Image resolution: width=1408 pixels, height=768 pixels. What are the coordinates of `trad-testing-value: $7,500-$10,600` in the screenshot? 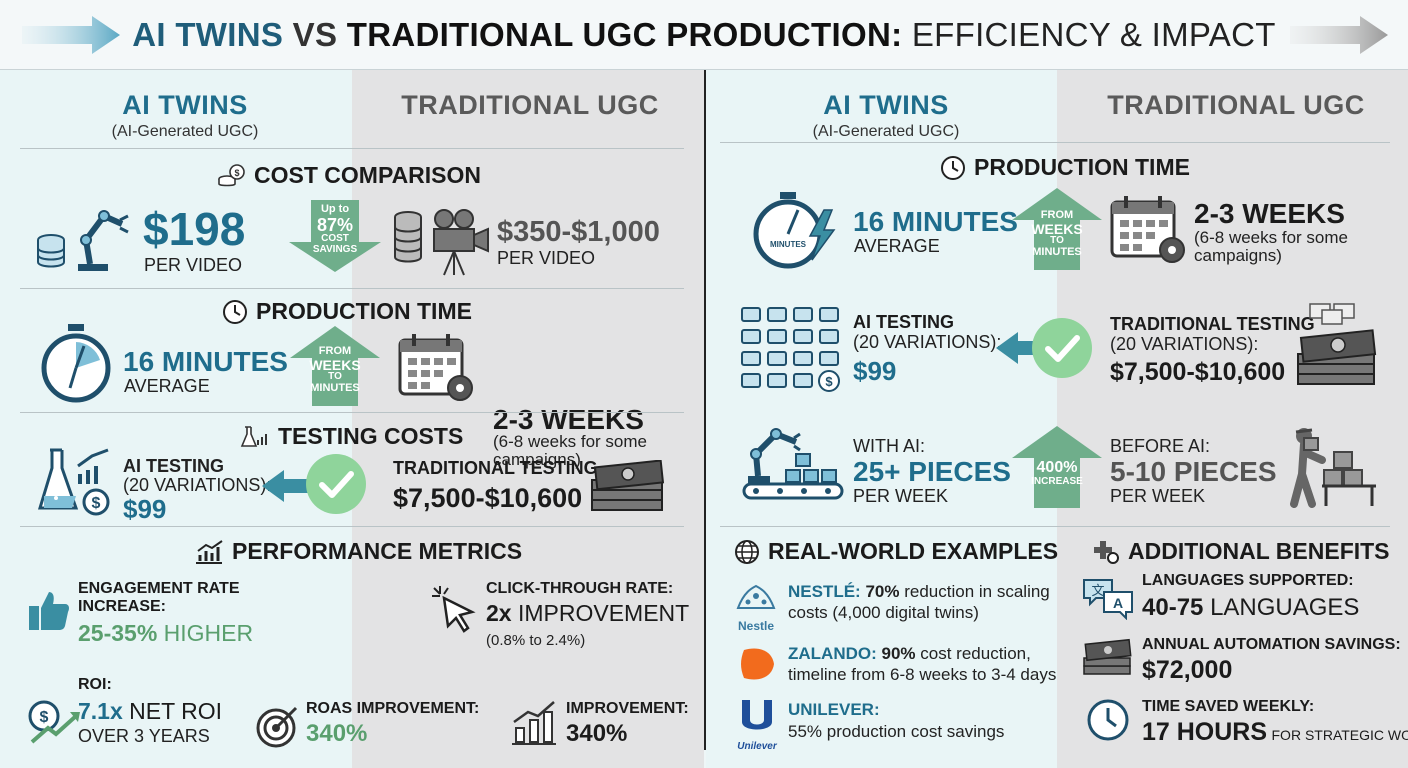 It's located at (488, 498).